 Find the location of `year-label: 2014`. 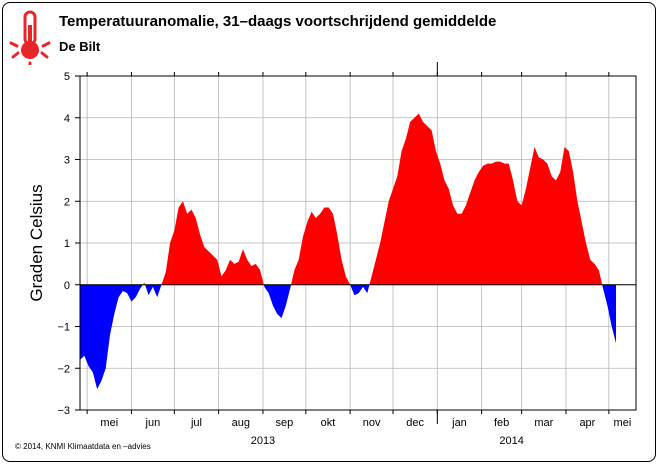

year-label: 2014 is located at coordinates (511, 441).